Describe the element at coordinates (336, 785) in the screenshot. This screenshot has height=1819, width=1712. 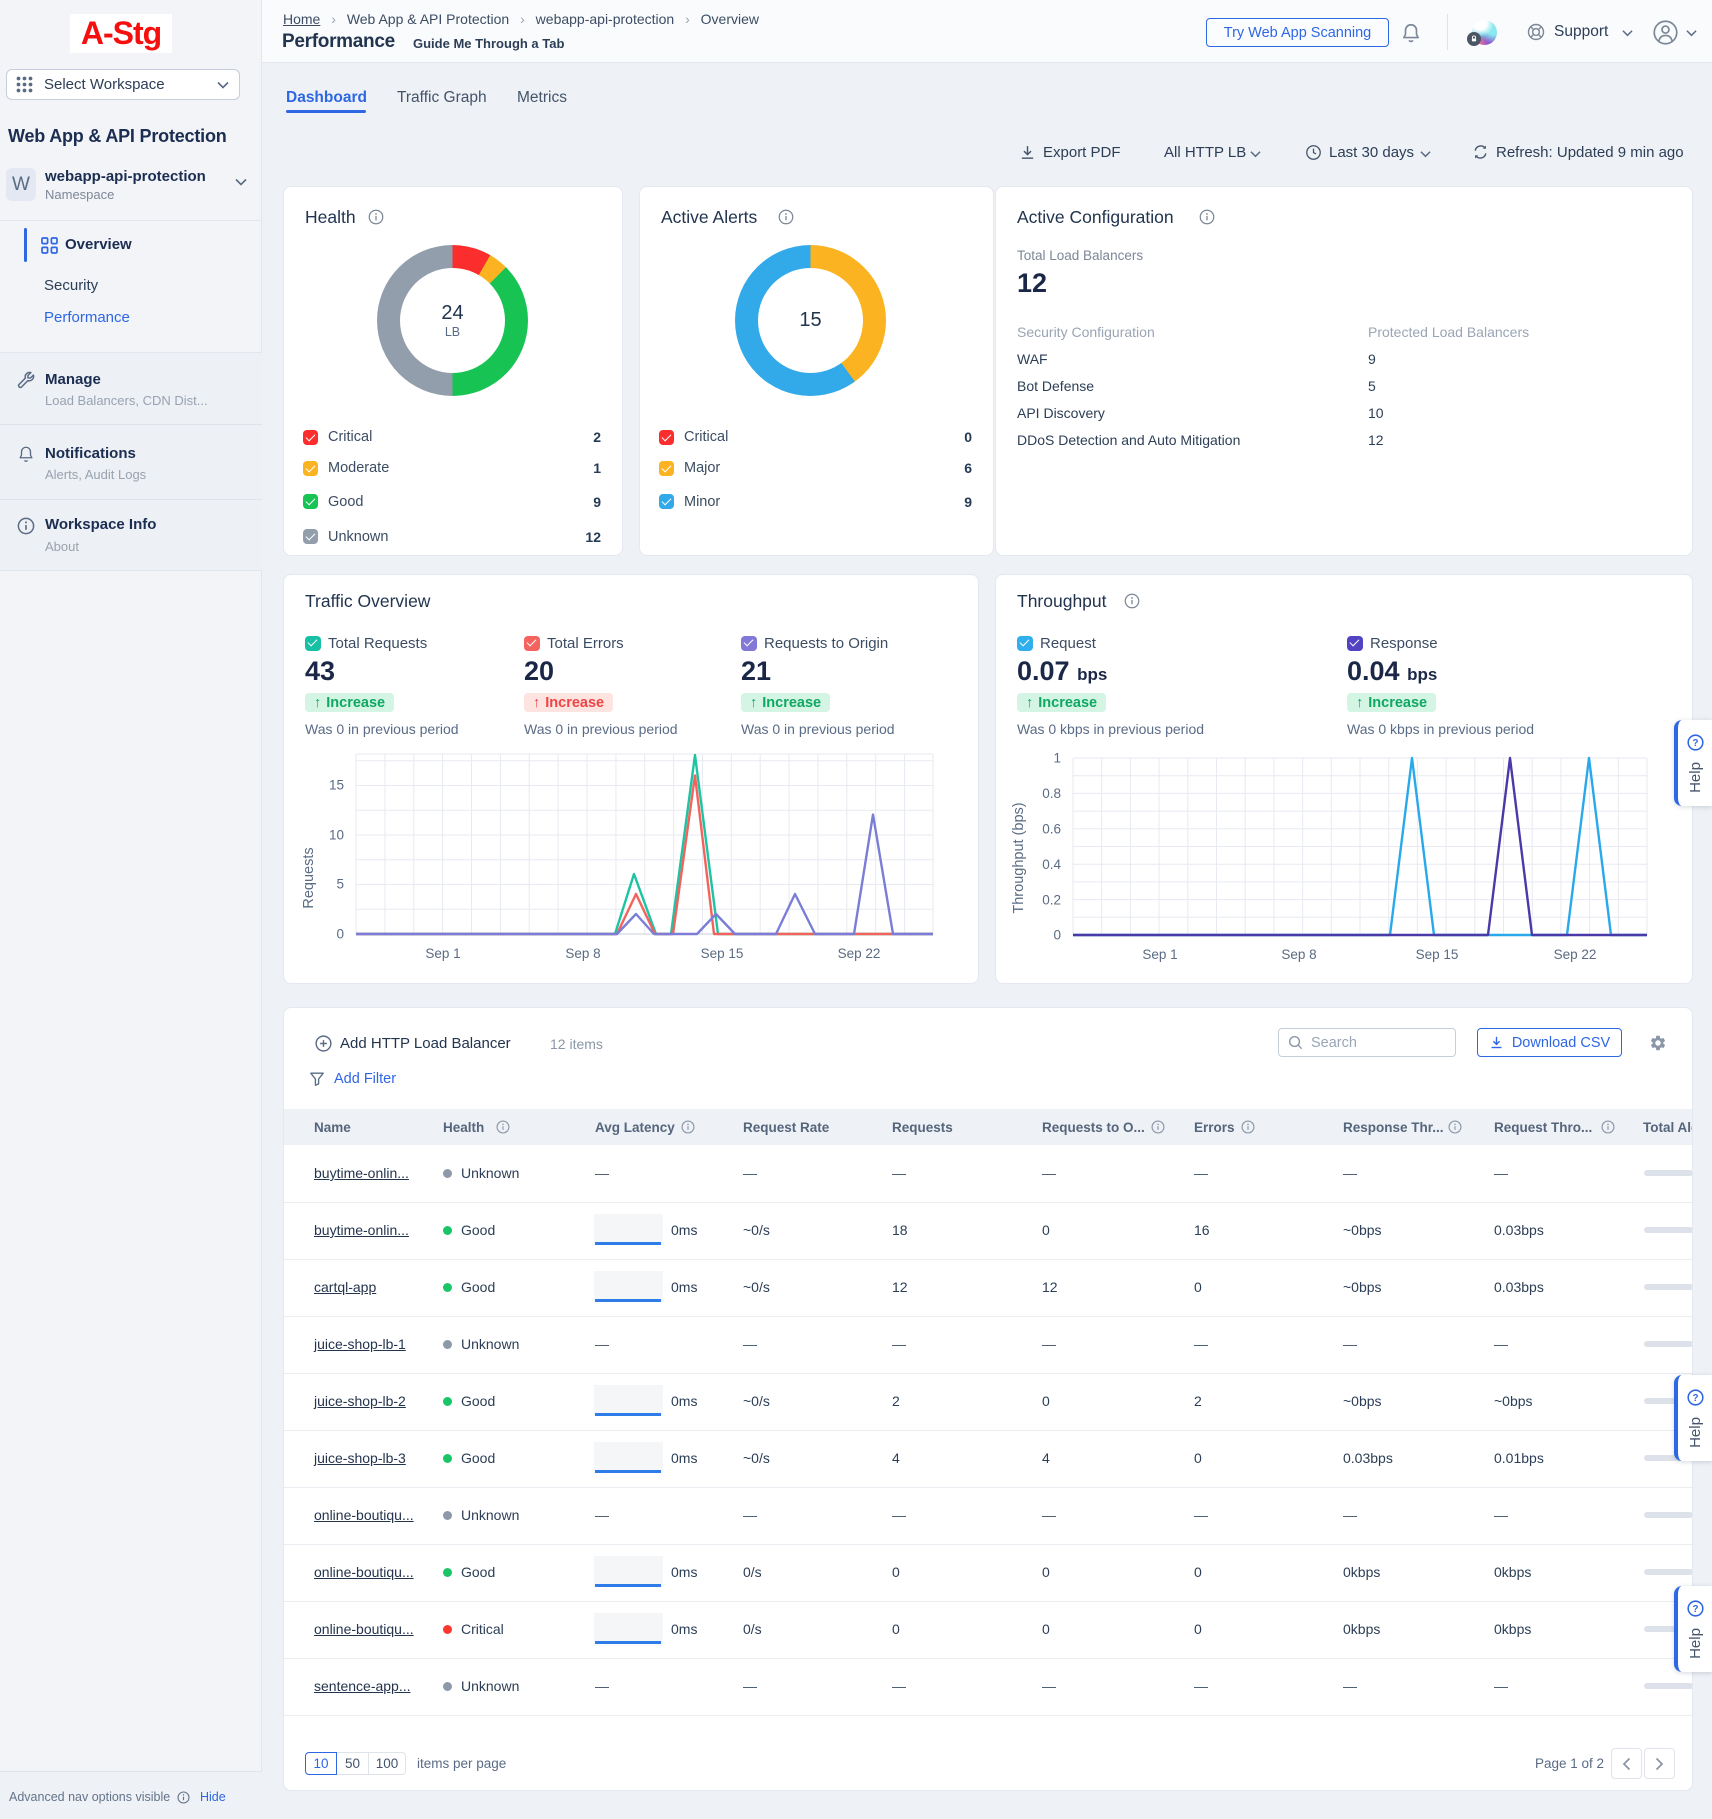
I see `svg-text: 15` at that location.